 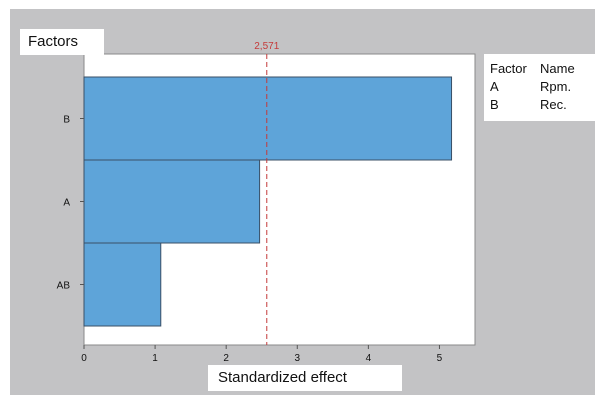 I want to click on x-tick-label: 2, so click(x=226, y=358).